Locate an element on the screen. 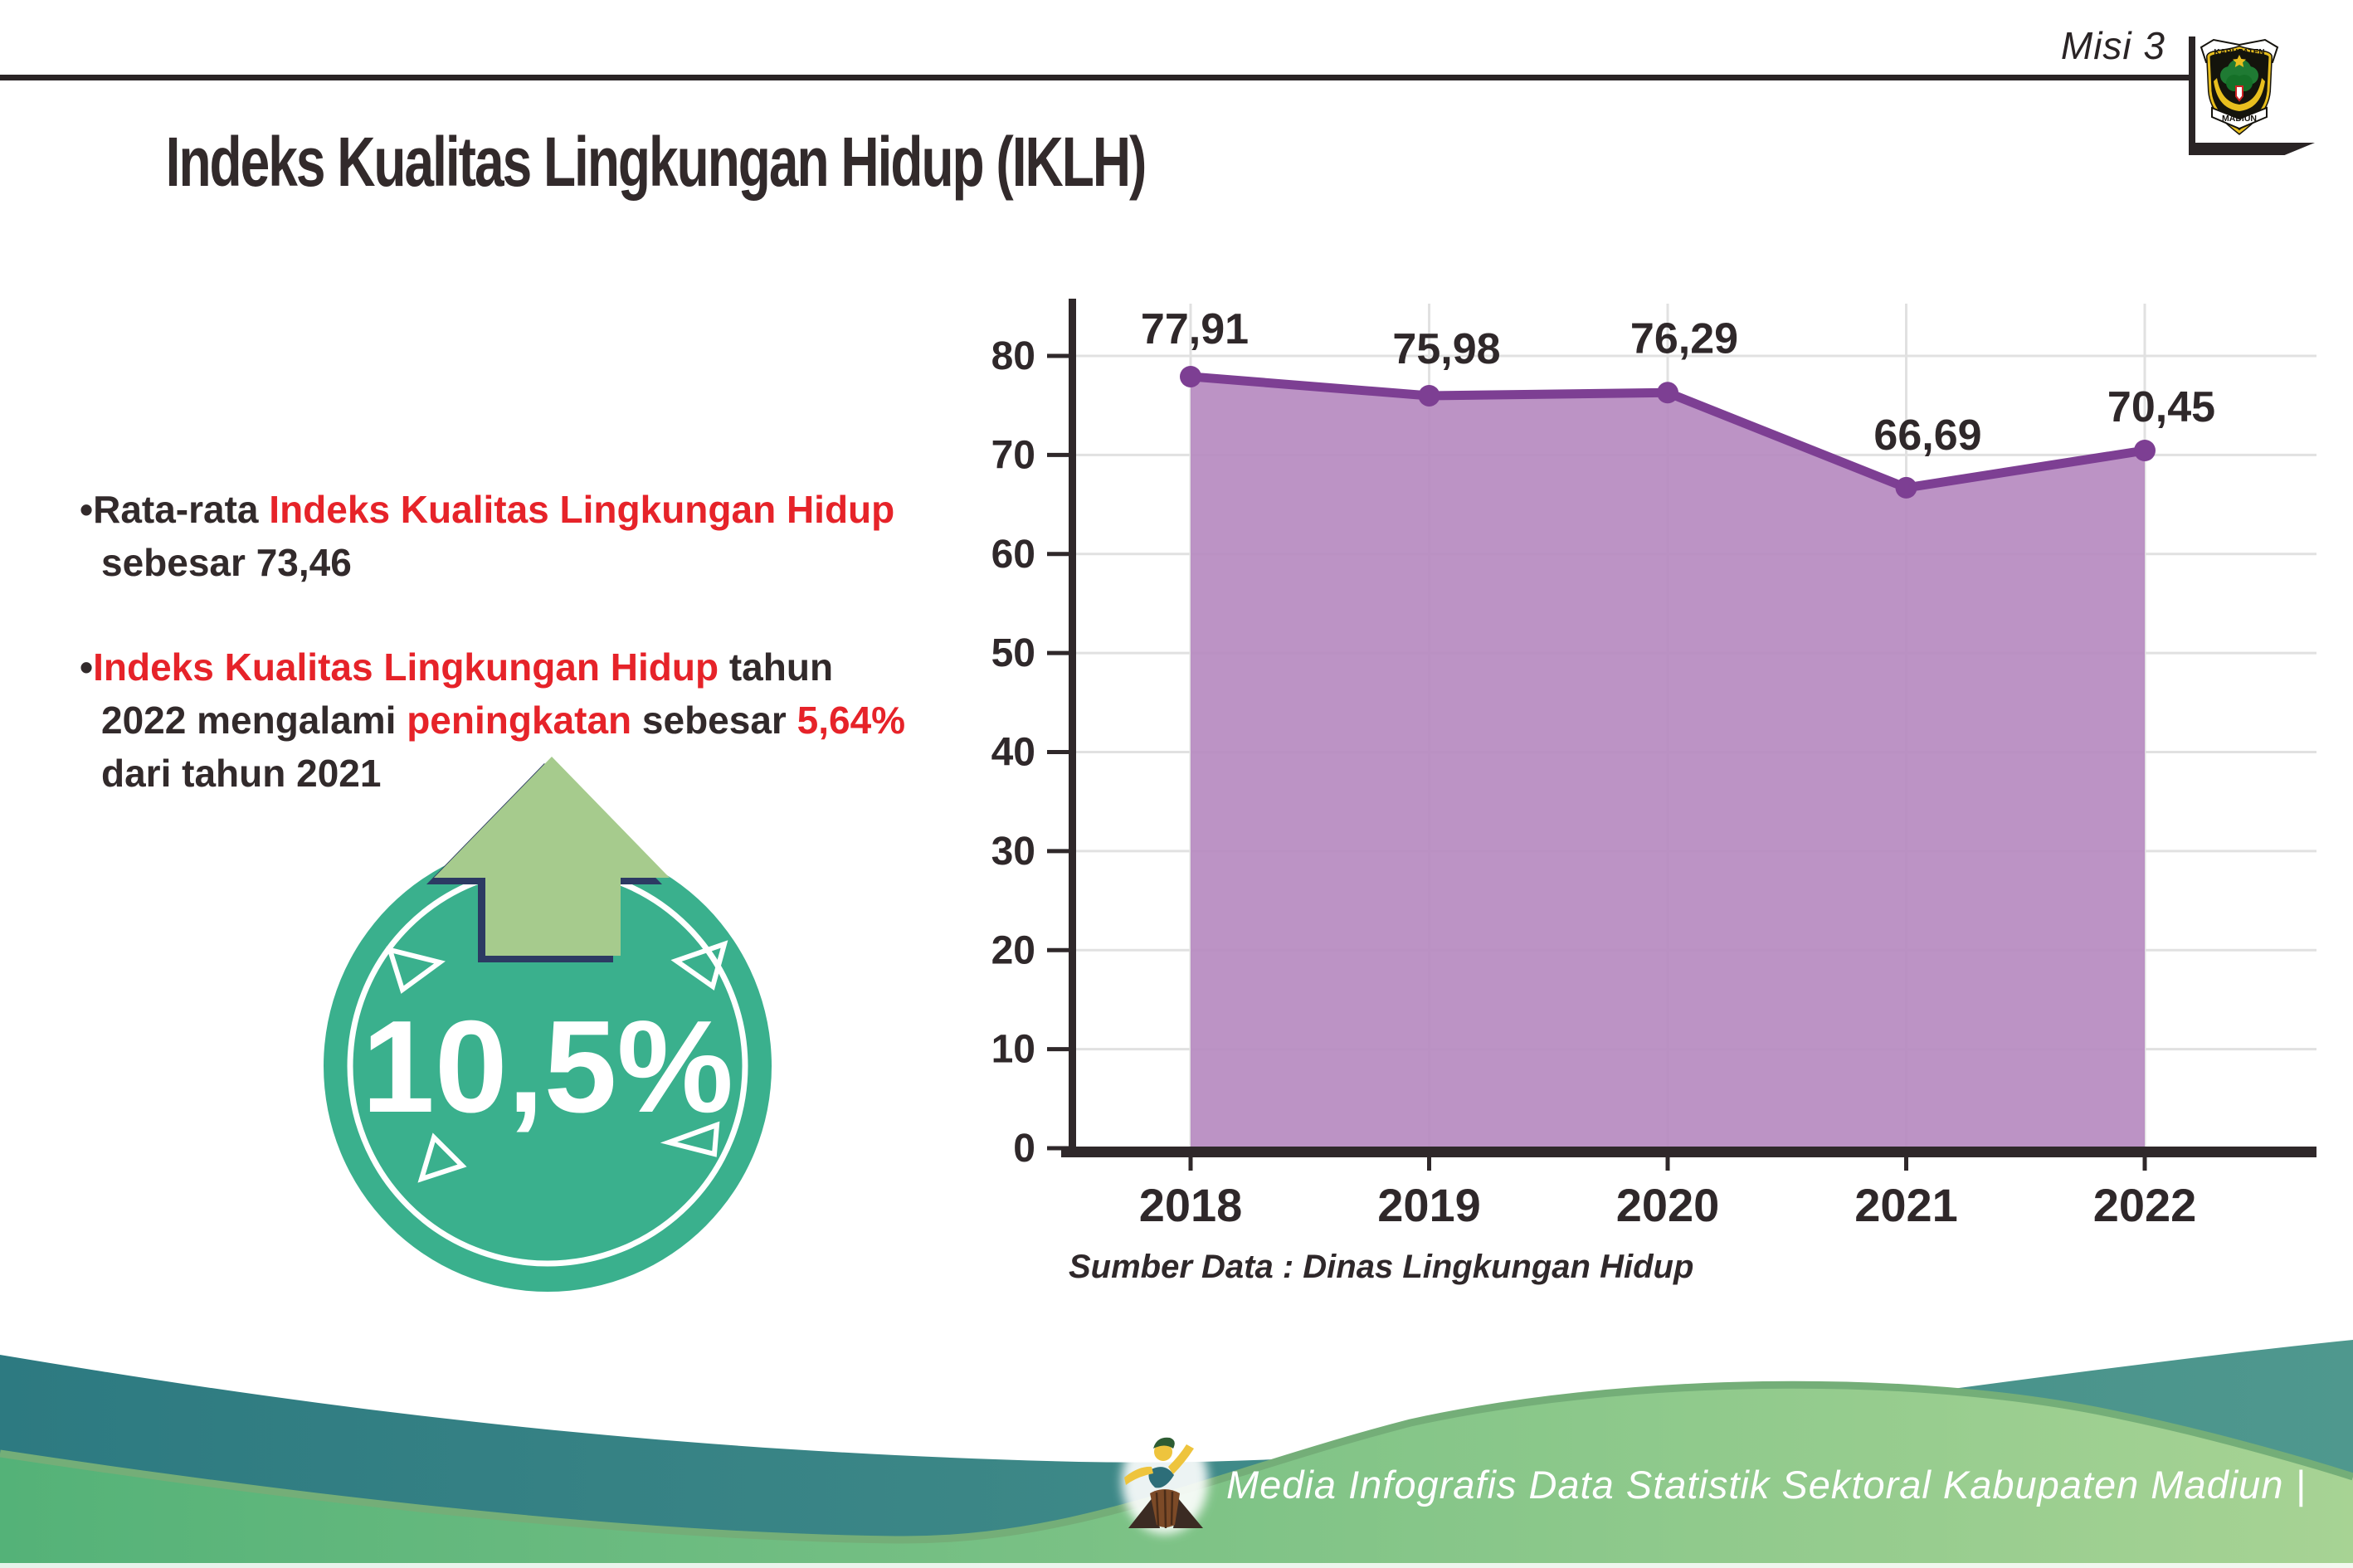 The height and width of the screenshot is (1568, 2353). logo-center-emblem is located at coordinates (2239, 93).